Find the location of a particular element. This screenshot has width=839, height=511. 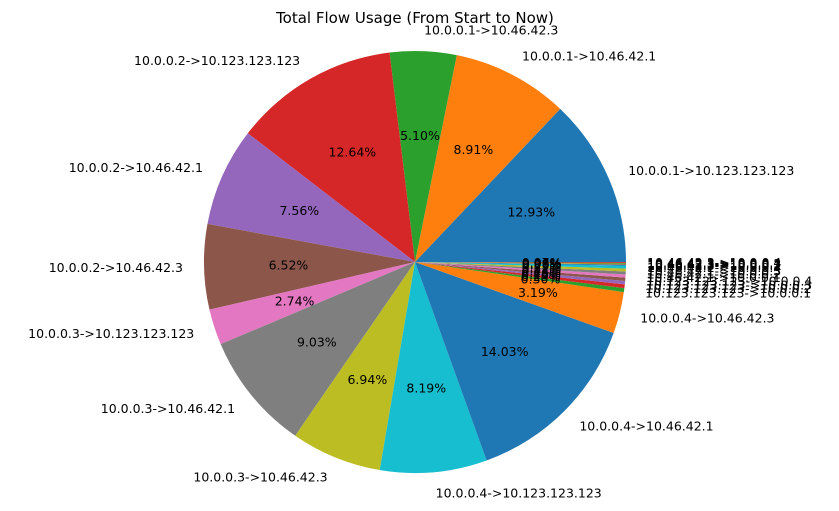

slice-percent-label: 9.03% is located at coordinates (317, 341).